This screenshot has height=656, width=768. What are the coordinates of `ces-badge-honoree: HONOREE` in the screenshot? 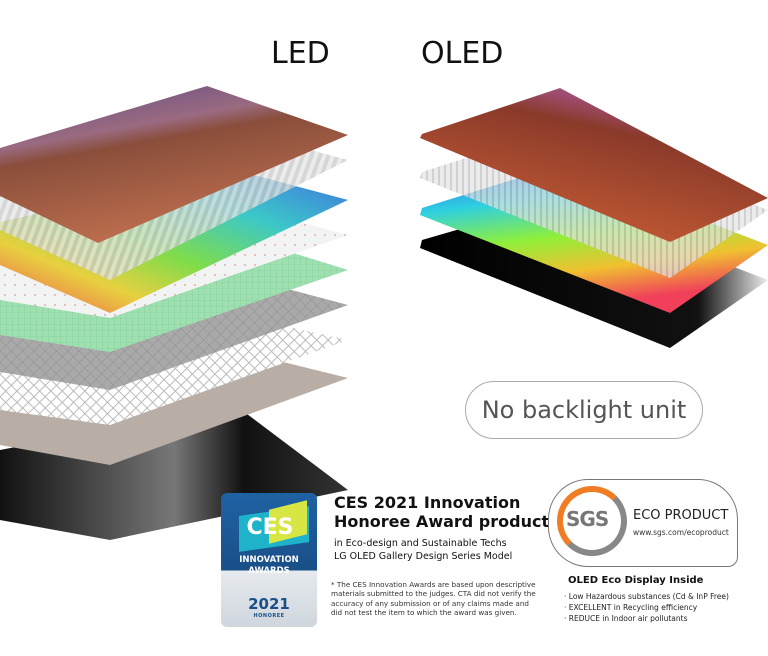 It's located at (269, 616).